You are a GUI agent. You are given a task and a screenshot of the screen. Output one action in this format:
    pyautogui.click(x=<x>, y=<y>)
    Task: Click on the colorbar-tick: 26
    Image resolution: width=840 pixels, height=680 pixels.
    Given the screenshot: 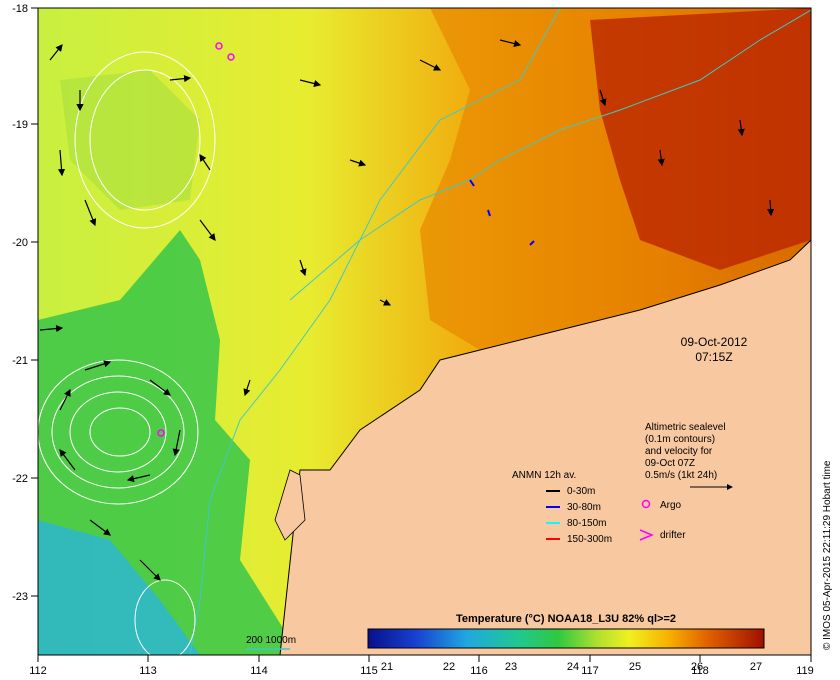 What is the action you would take?
    pyautogui.click(x=697, y=667)
    